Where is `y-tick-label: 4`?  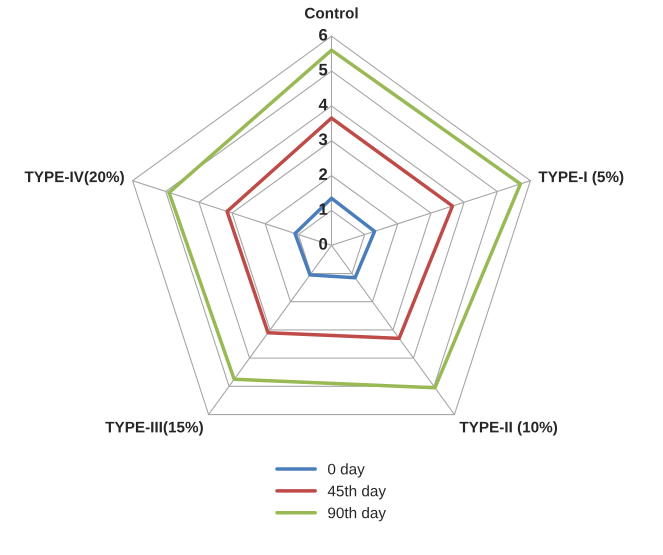
y-tick-label: 4 is located at coordinates (323, 104).